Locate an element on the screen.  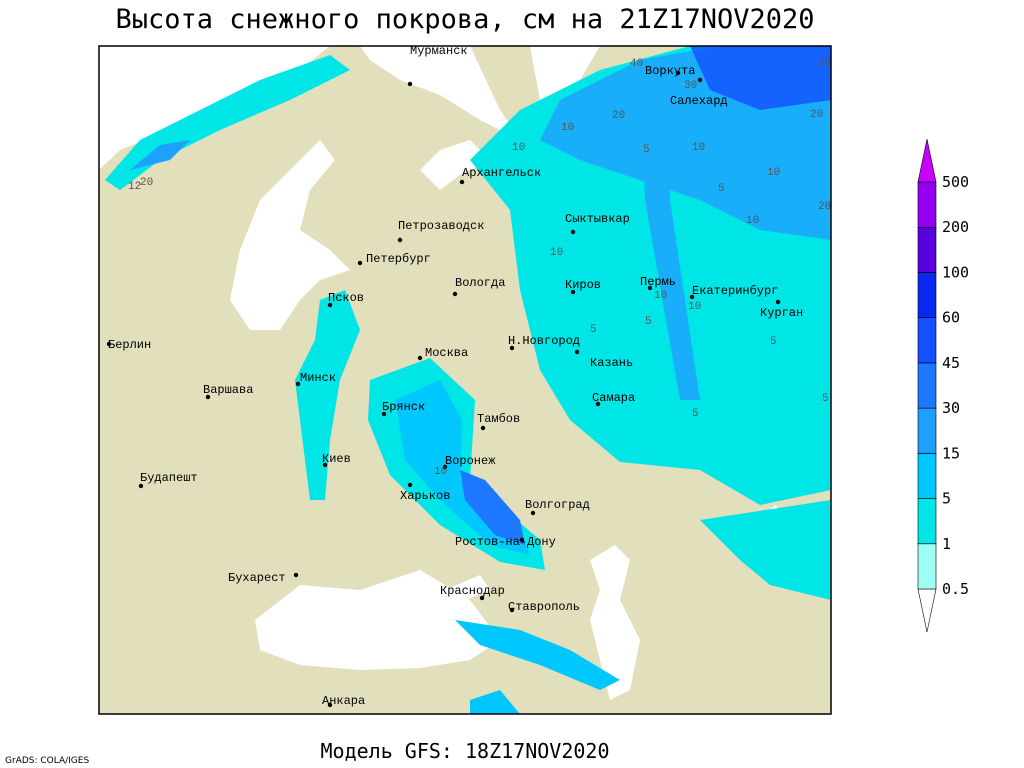
white-sea is located at coordinates (455, 165).